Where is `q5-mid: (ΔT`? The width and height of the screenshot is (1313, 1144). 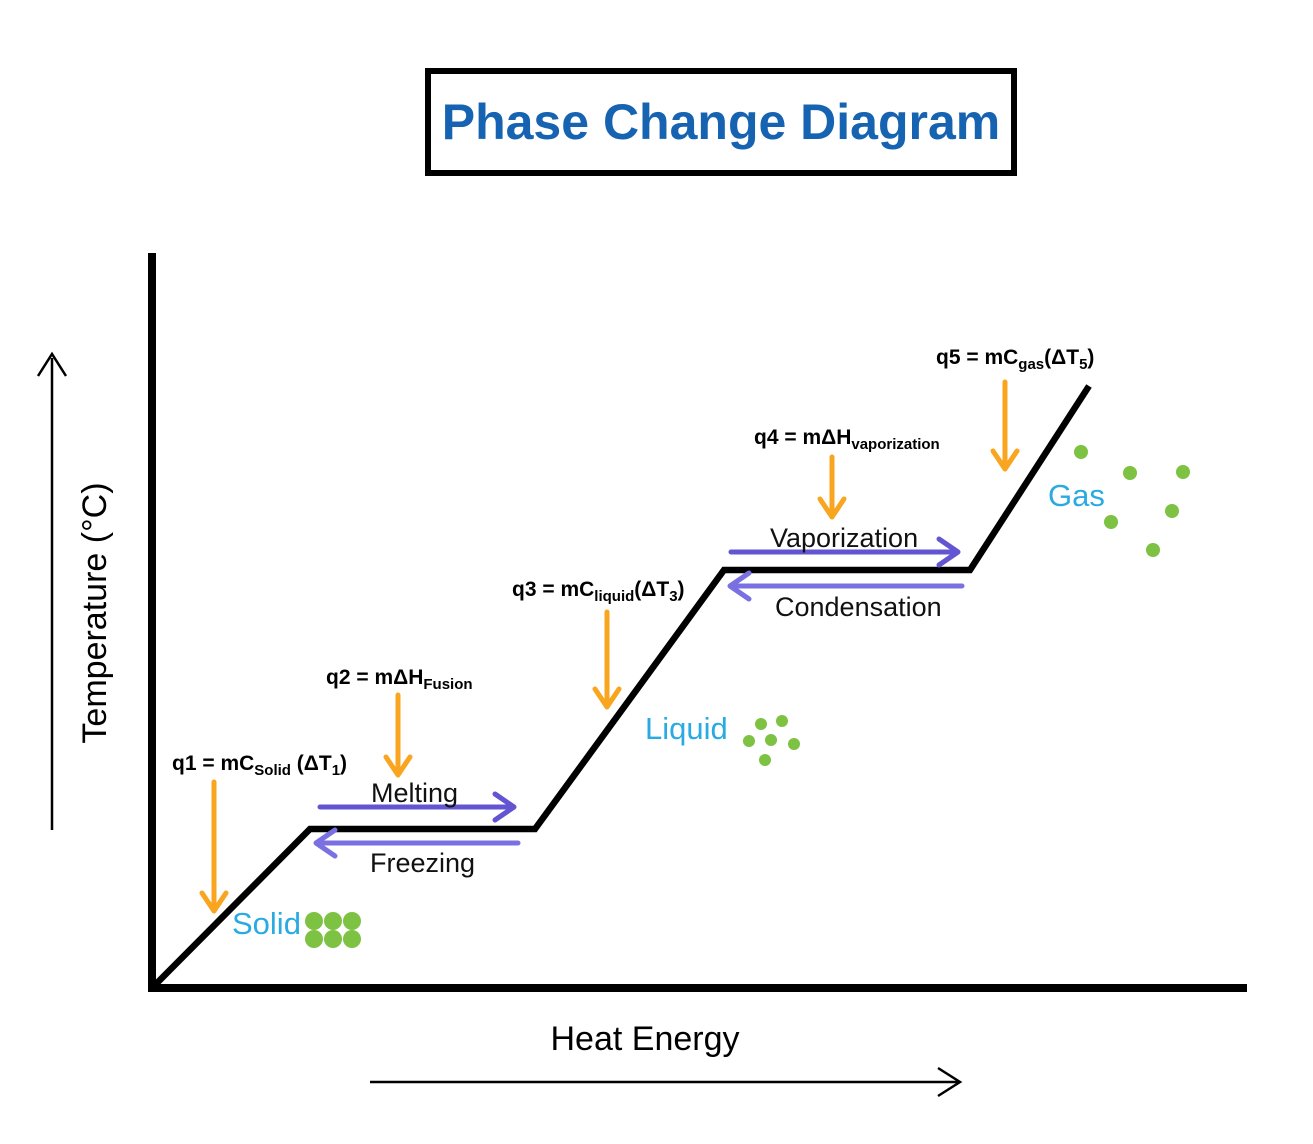 q5-mid: (ΔT is located at coordinates (1062, 357).